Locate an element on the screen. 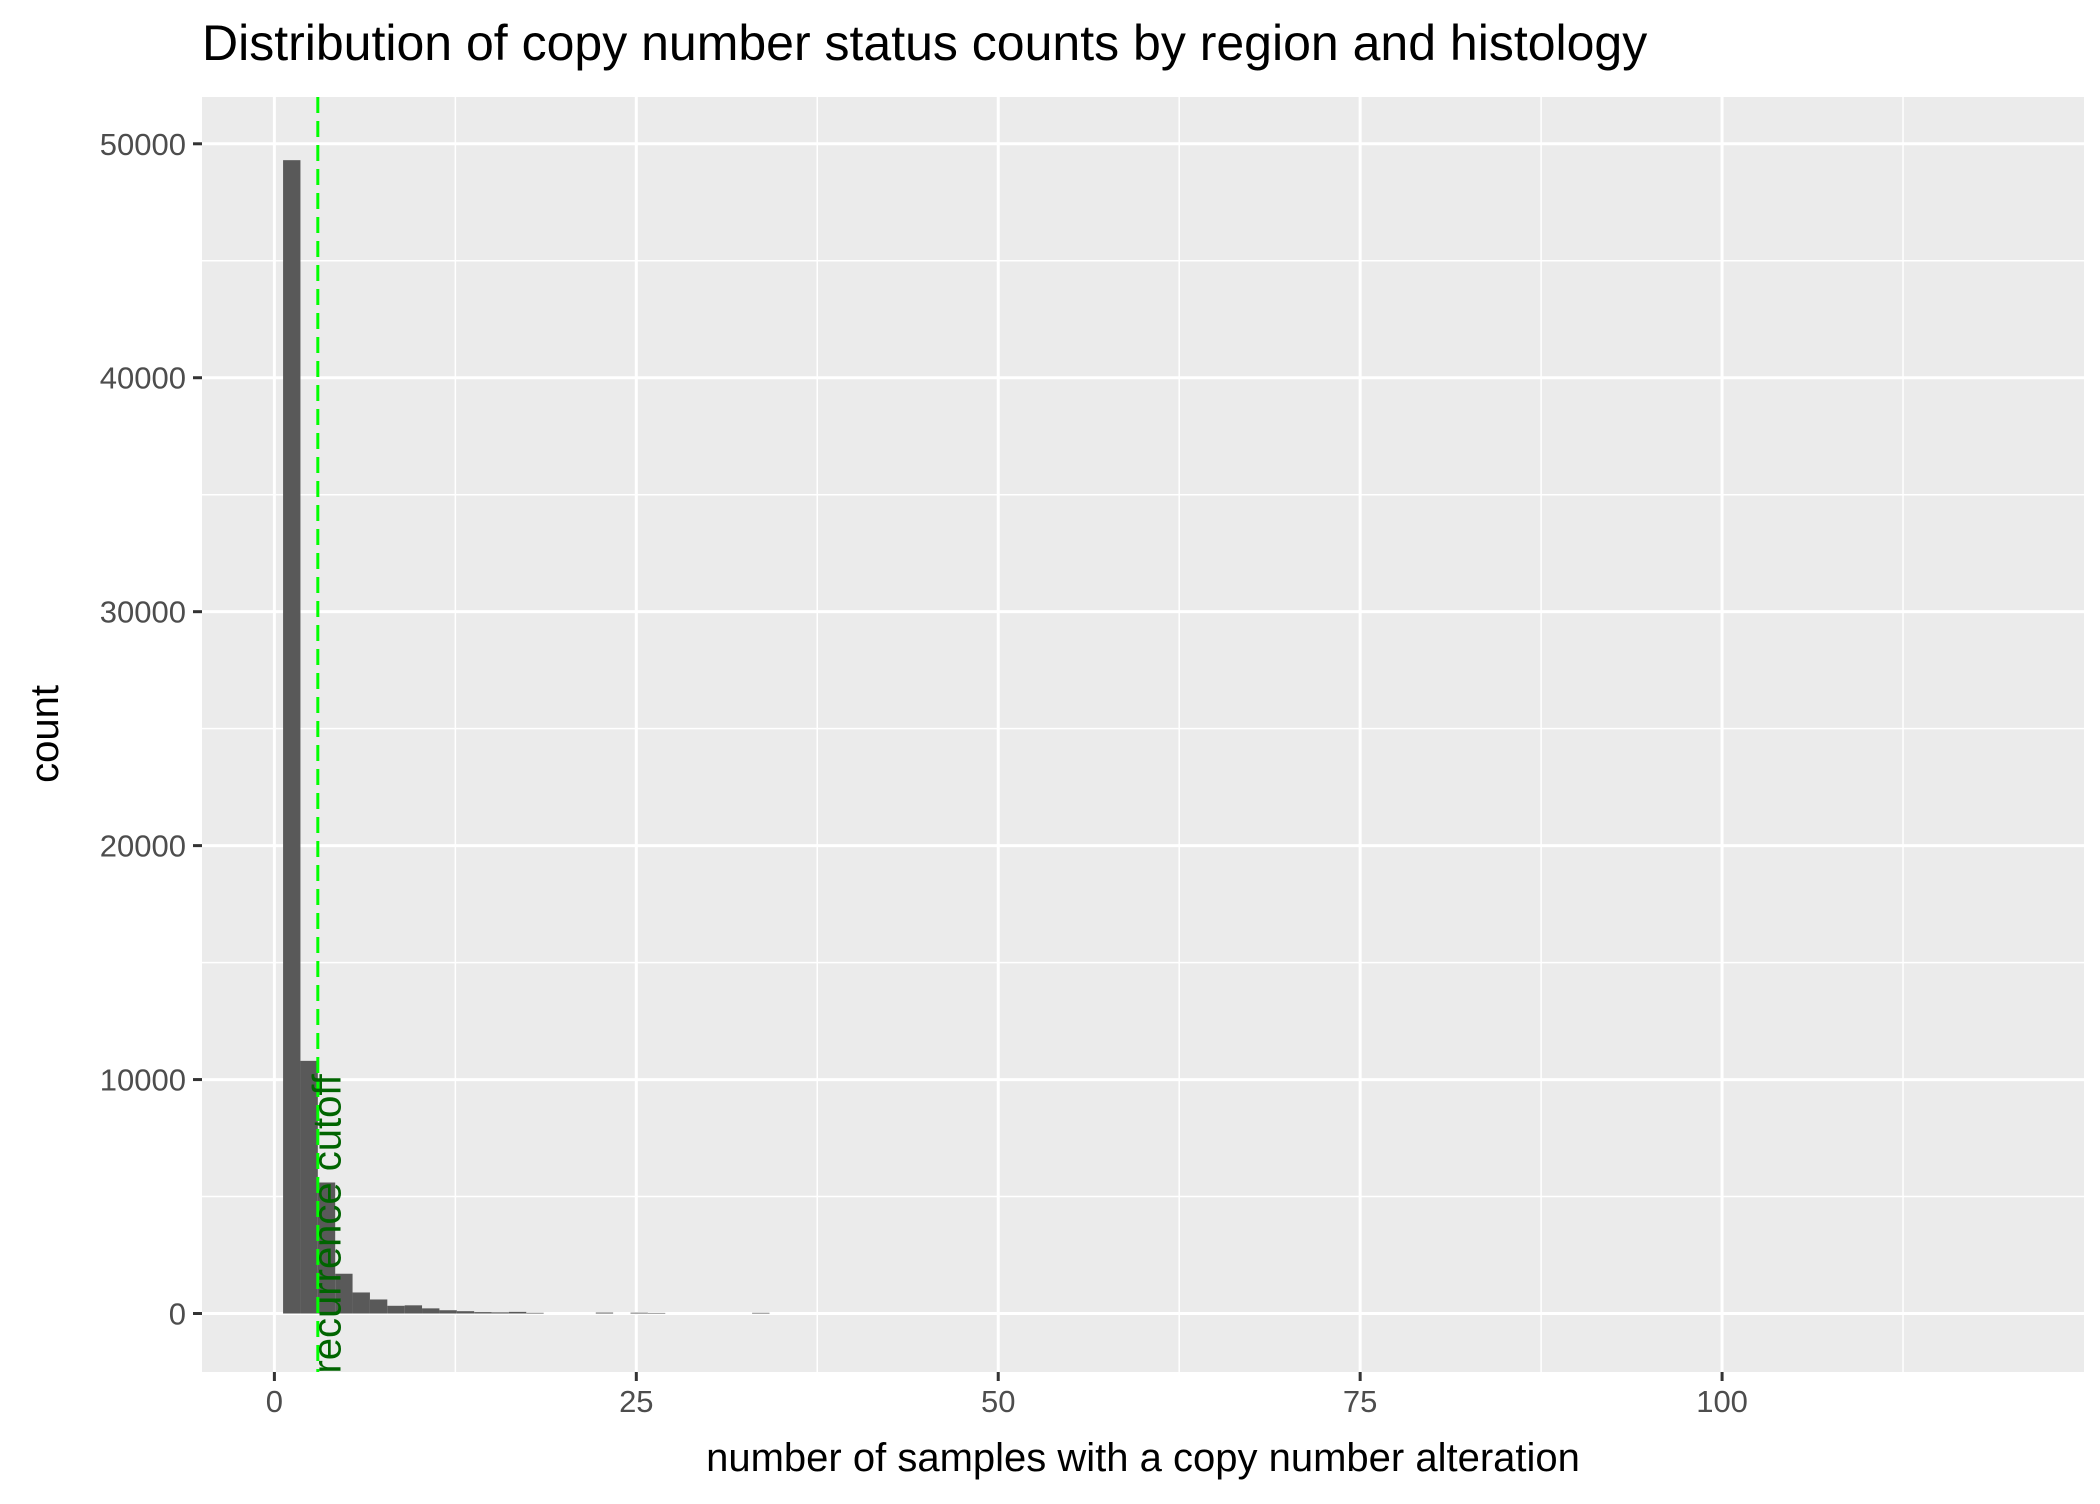 This screenshot has height=1504, width=2100. y-tick-label: 0 is located at coordinates (177, 1314).